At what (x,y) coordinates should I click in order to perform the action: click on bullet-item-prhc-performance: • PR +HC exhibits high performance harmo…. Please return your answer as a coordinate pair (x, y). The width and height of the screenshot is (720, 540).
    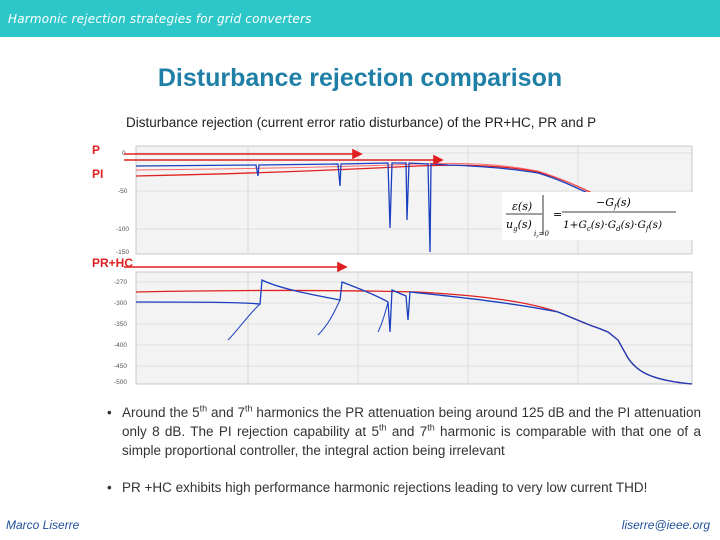
    Looking at the image, I should click on (377, 487).